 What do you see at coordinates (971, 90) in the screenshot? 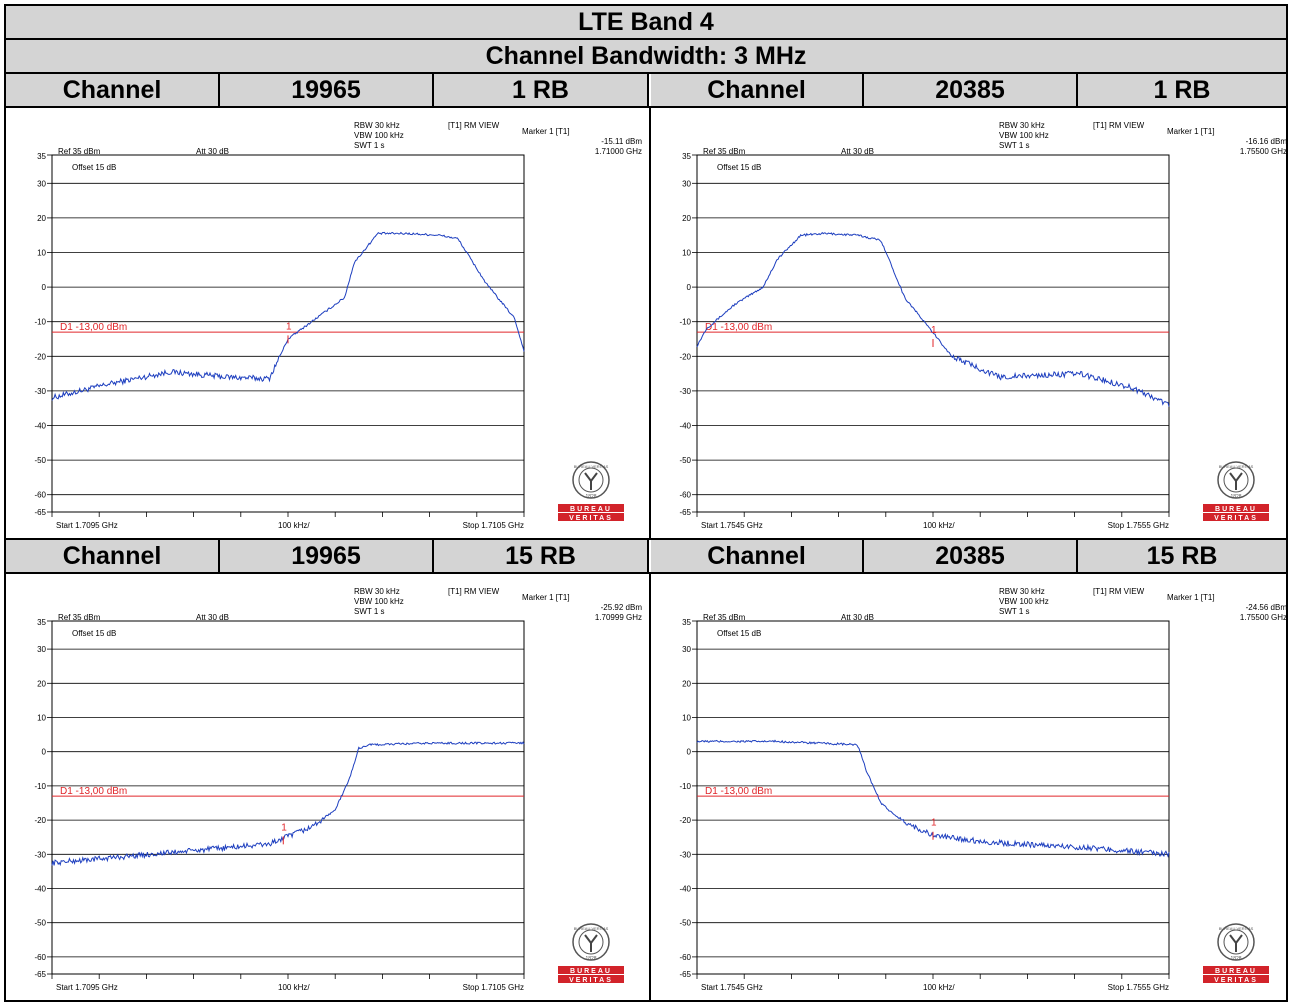
I see `channel-number: 20385` at bounding box center [971, 90].